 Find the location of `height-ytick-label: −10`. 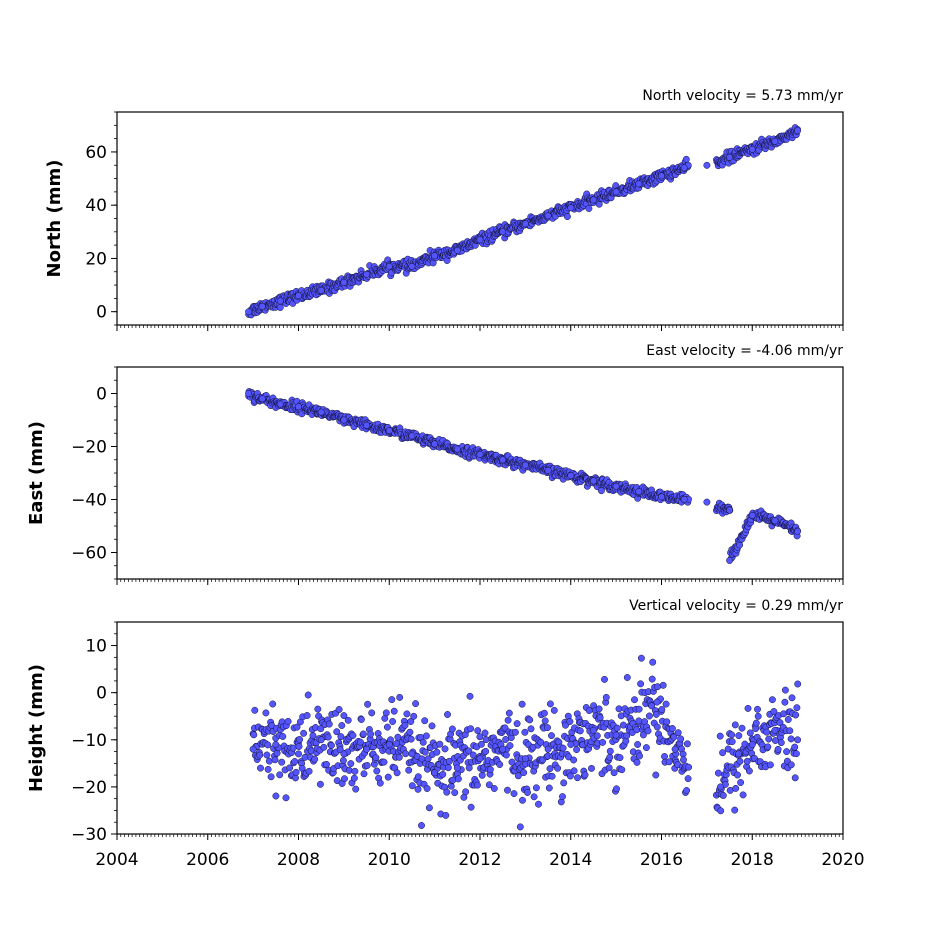

height-ytick-label: −10 is located at coordinates (89, 741).